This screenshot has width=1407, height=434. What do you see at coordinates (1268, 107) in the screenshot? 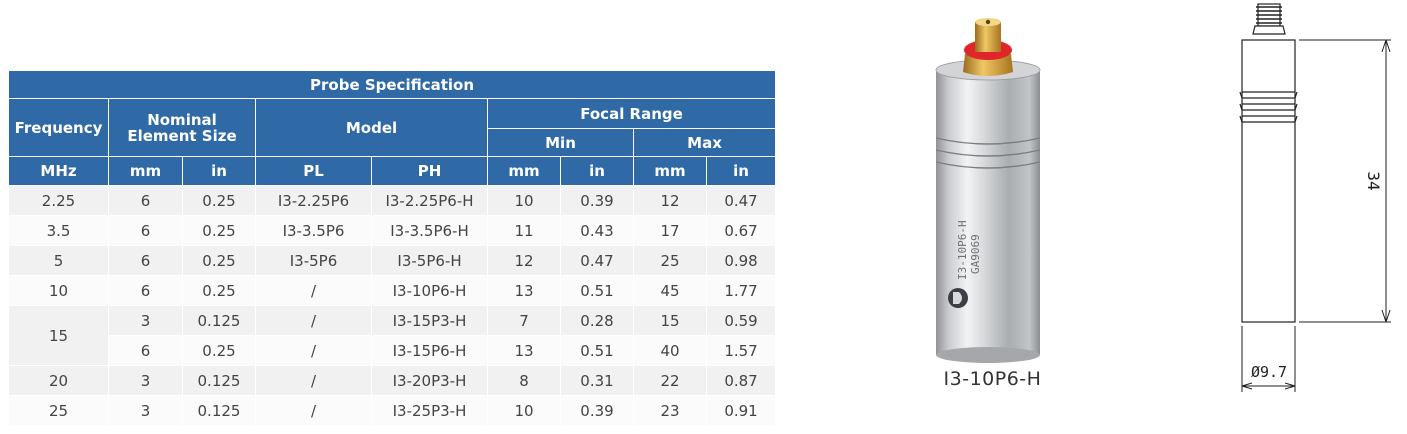
I see `drawing-grooves` at bounding box center [1268, 107].